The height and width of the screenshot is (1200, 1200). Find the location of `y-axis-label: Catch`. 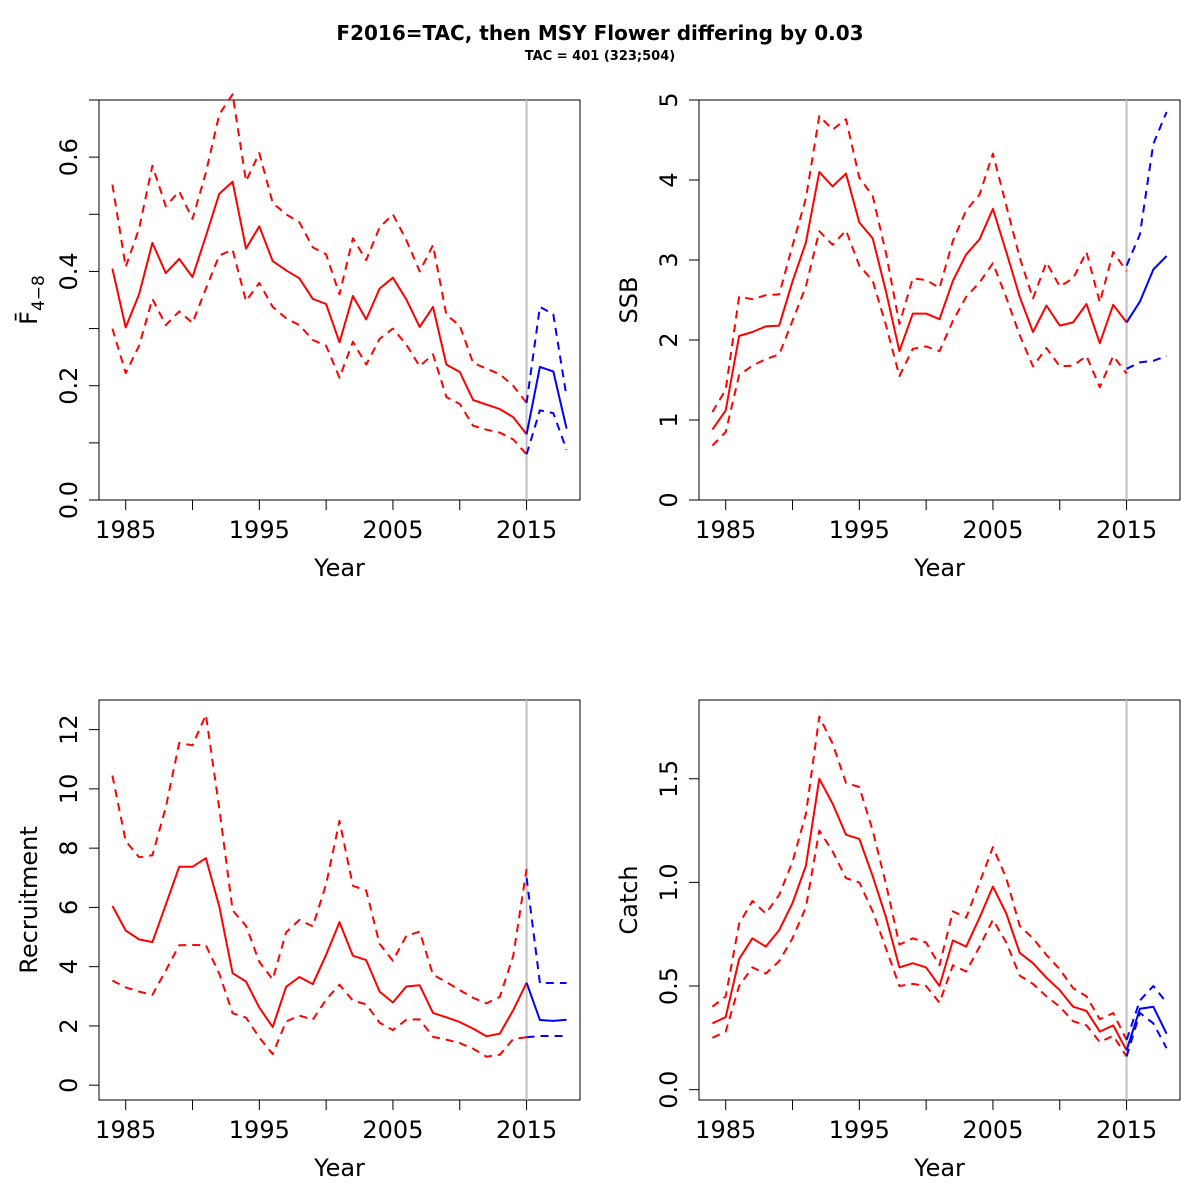

y-axis-label: Catch is located at coordinates (629, 899).